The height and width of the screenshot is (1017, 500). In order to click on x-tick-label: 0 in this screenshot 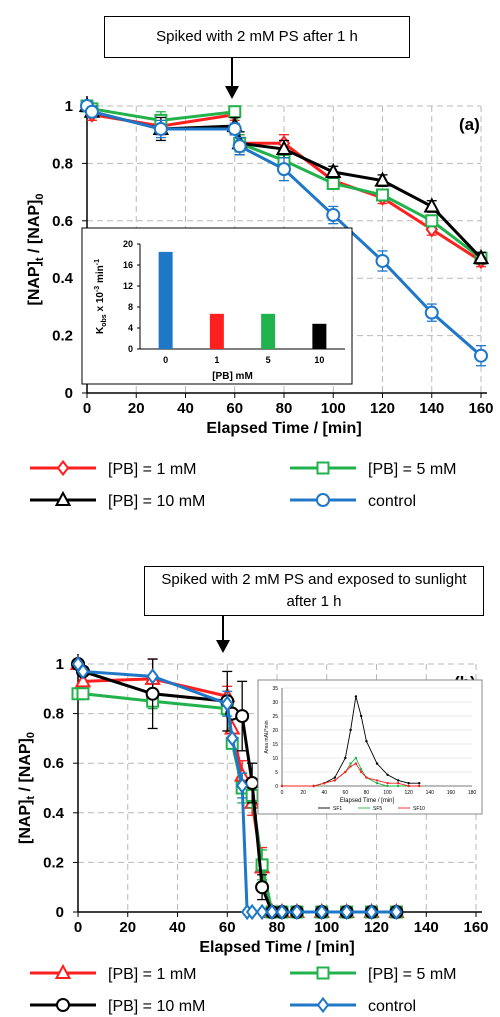, I will do `click(78, 927)`.